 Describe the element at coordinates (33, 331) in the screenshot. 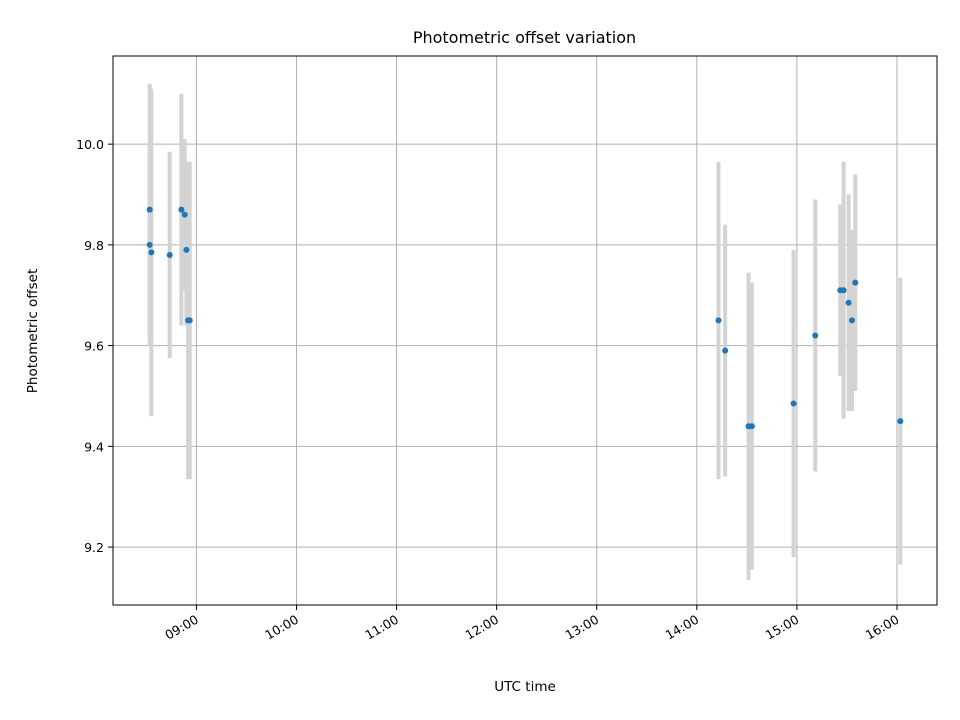

I see `y-axis-label: Photometric offset` at that location.